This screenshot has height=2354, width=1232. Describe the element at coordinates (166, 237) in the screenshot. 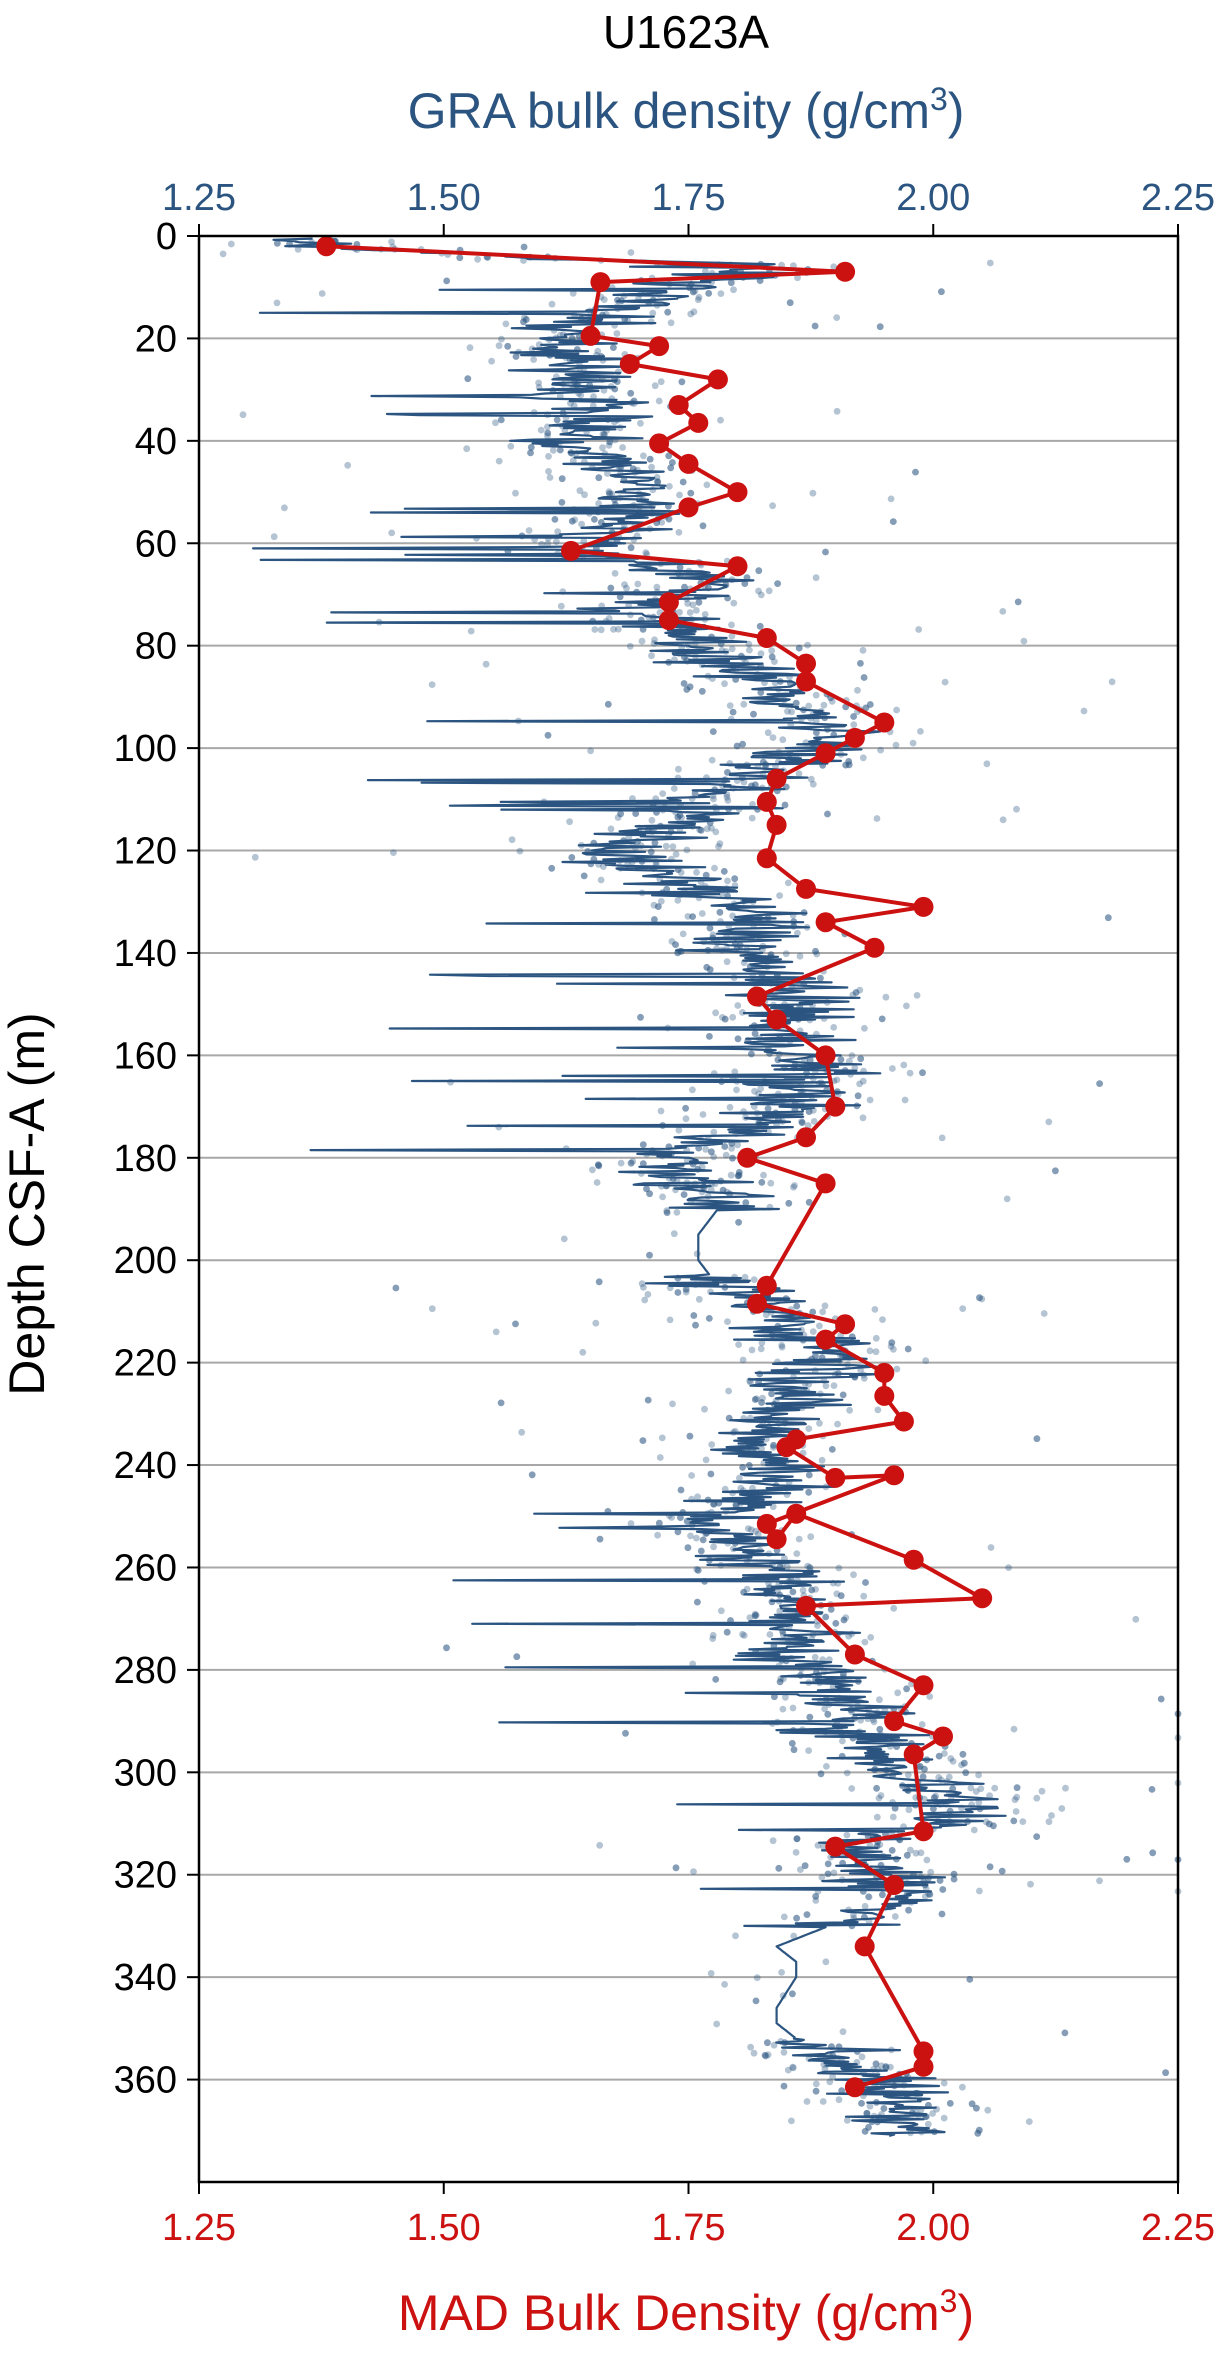

I see `y-tick-label-0: 0` at that location.